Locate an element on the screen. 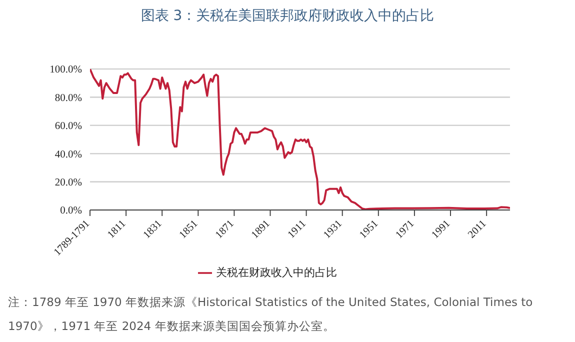 The image size is (575, 342). x-tick-label: 1811 is located at coordinates (117, 229).